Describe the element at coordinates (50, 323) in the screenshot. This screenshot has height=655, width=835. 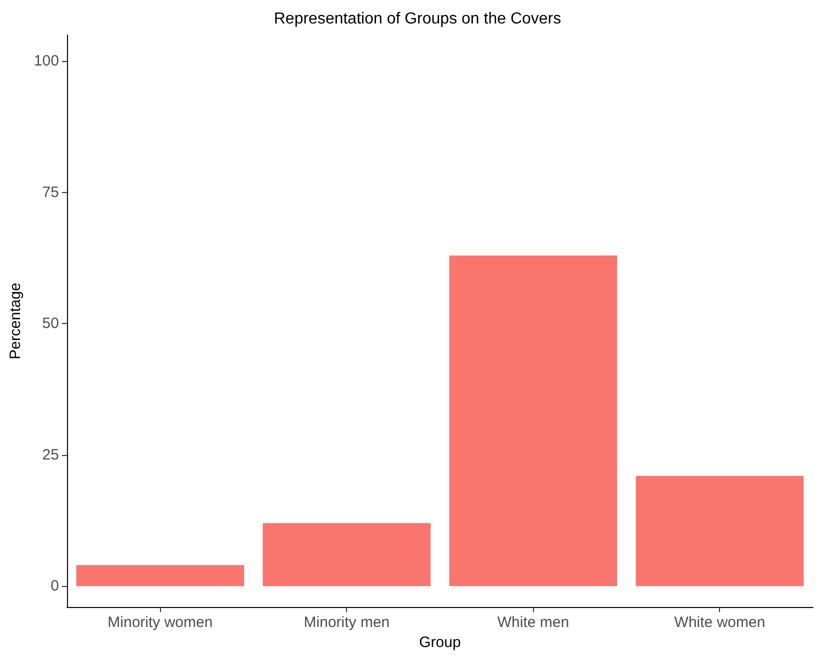
I see `y-tick-label: 50` at that location.